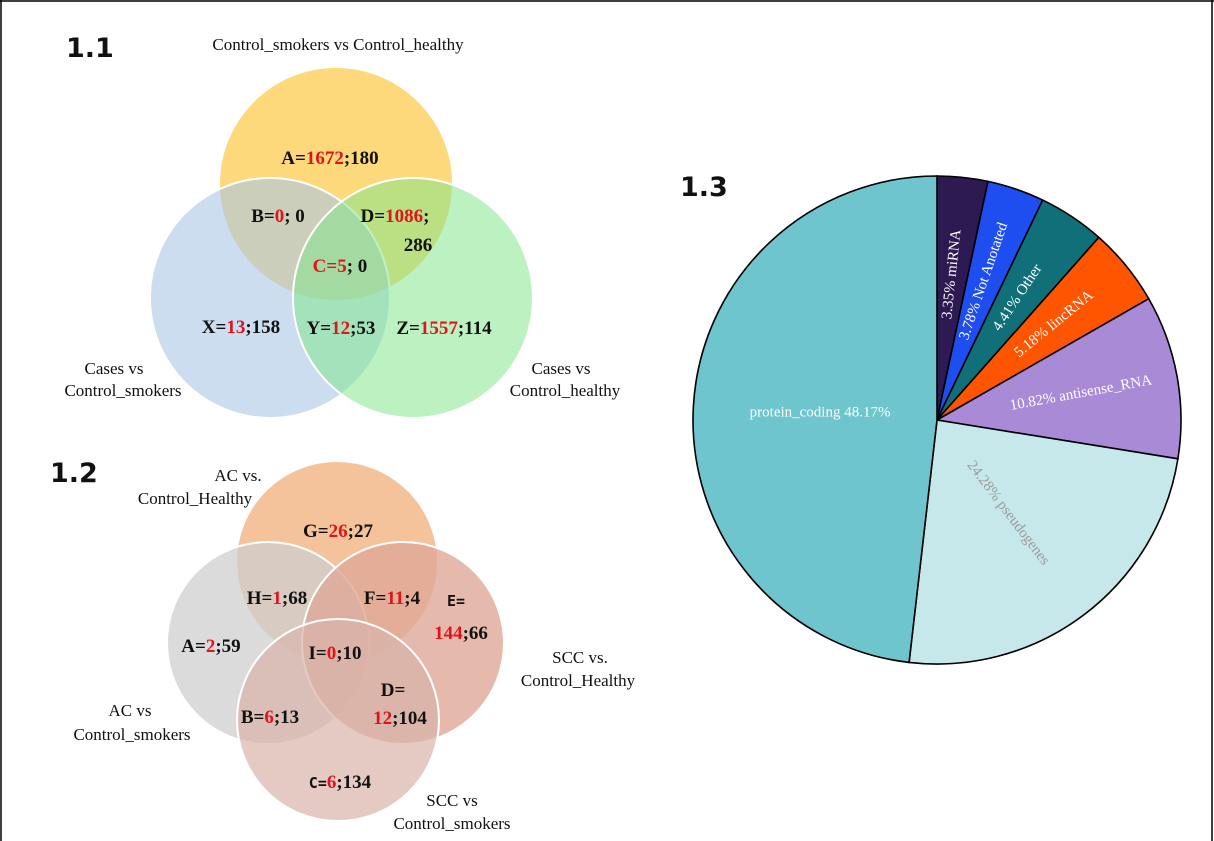  Describe the element at coordinates (113, 368) in the screenshot. I see `venn1-label-left-1: Cases vs` at that location.